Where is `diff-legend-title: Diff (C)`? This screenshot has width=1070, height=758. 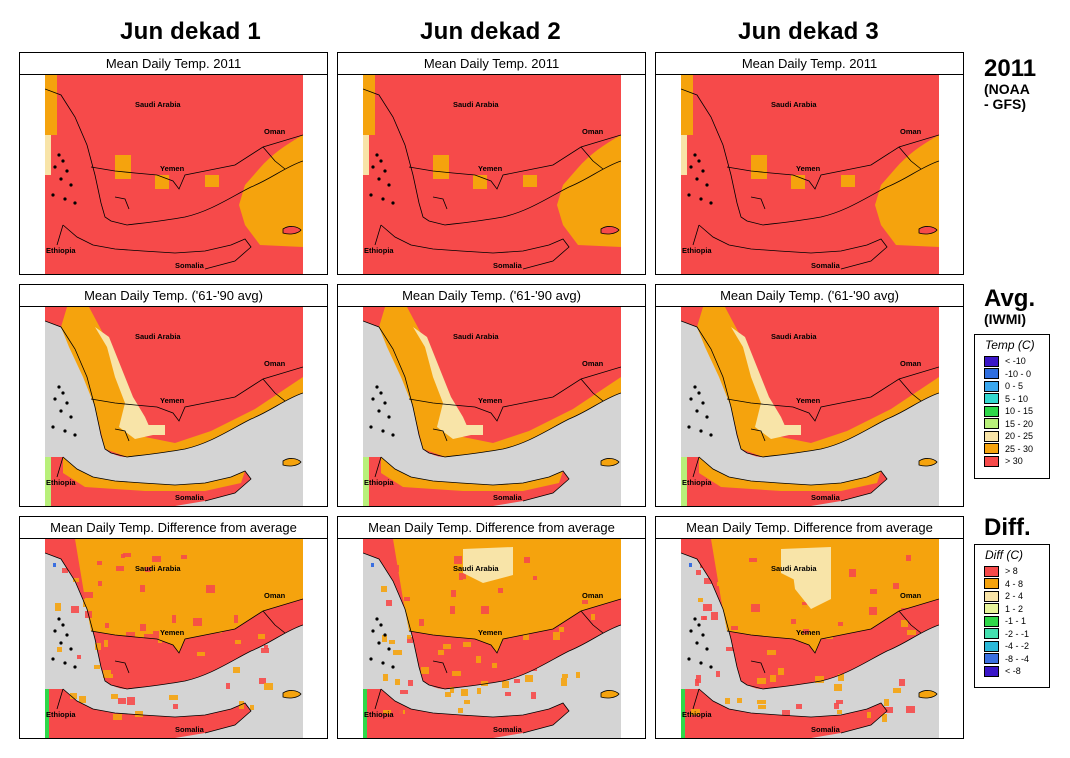
diff-legend-title: Diff (C) is located at coordinates (1004, 555).